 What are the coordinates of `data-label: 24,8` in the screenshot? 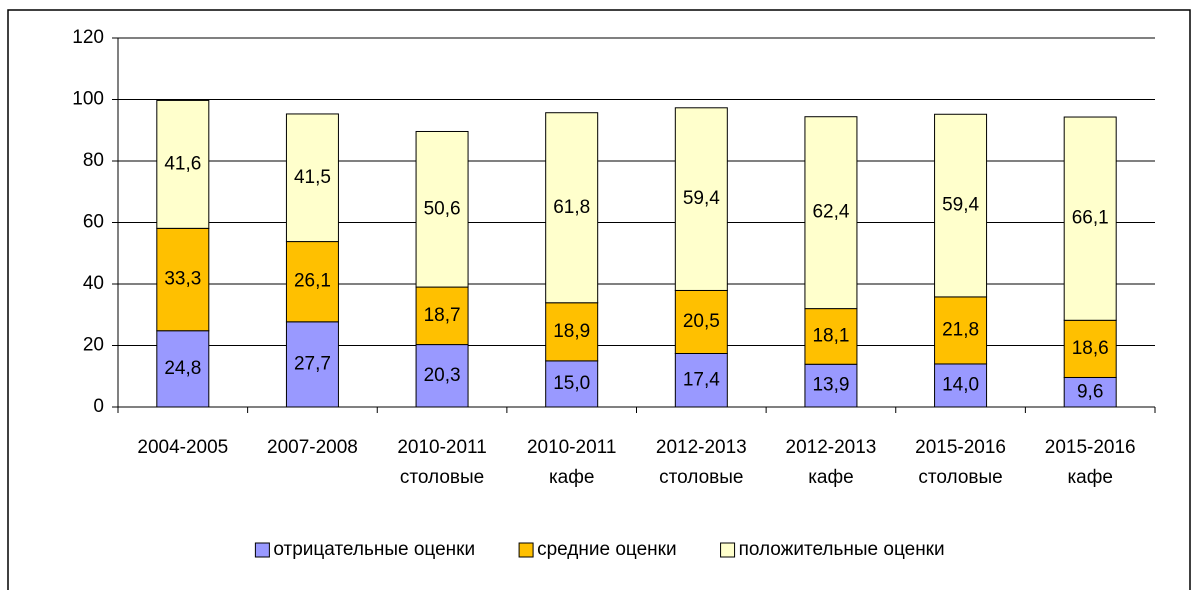 It's located at (182, 368).